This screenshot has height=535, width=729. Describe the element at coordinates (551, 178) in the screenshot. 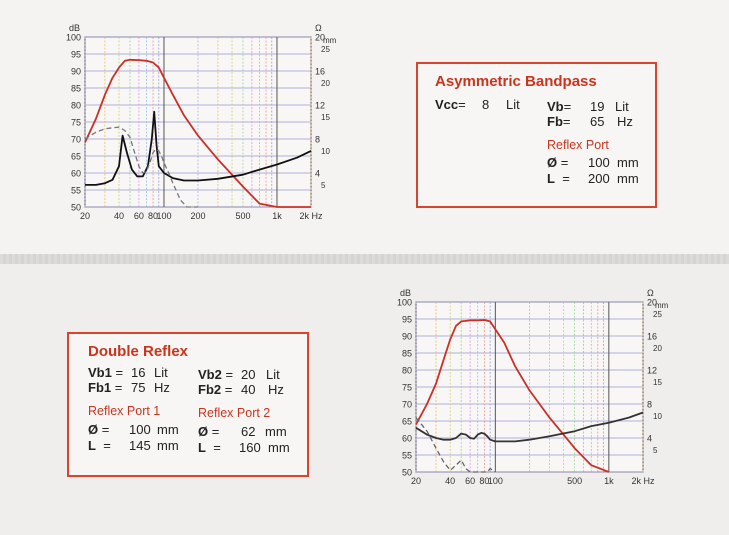

I see `length-label: L` at that location.